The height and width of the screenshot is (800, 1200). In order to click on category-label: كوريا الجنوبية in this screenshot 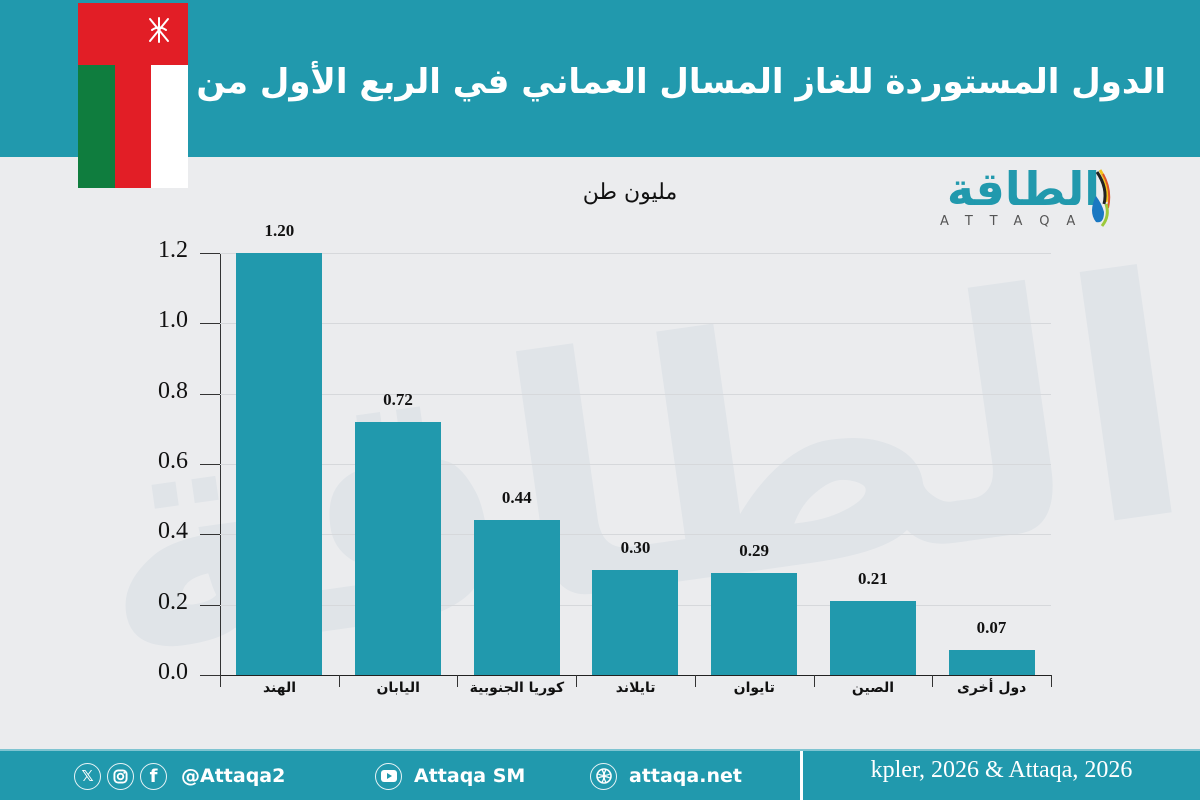, I will do `click(517, 688)`.